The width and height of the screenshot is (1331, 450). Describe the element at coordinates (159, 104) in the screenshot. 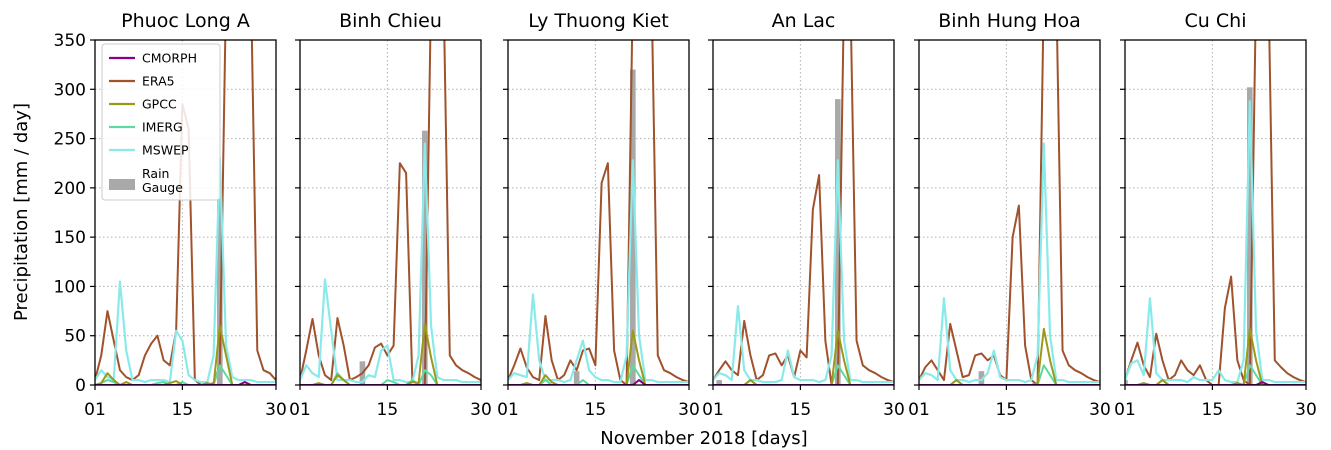

I see `legend-label: GPCC` at that location.